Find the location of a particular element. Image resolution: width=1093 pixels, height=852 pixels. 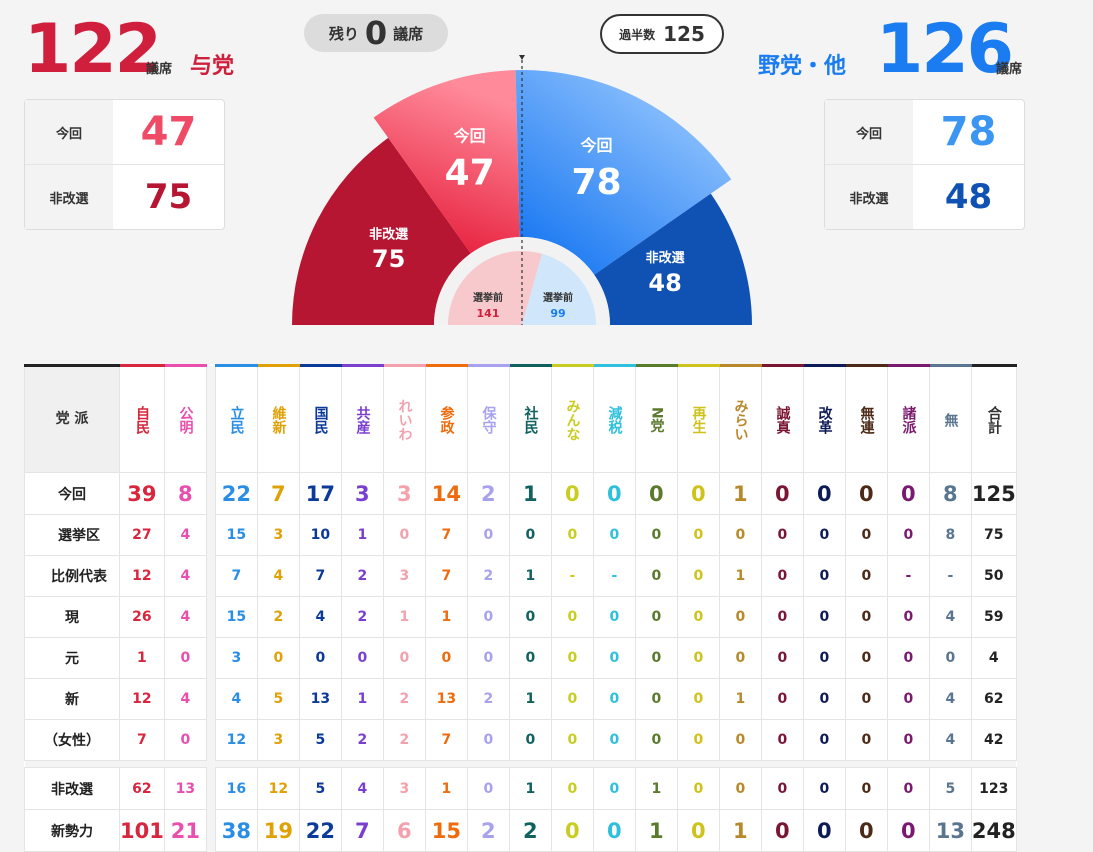

remaining-badge: 残り 0 議席 is located at coordinates (376, 33).